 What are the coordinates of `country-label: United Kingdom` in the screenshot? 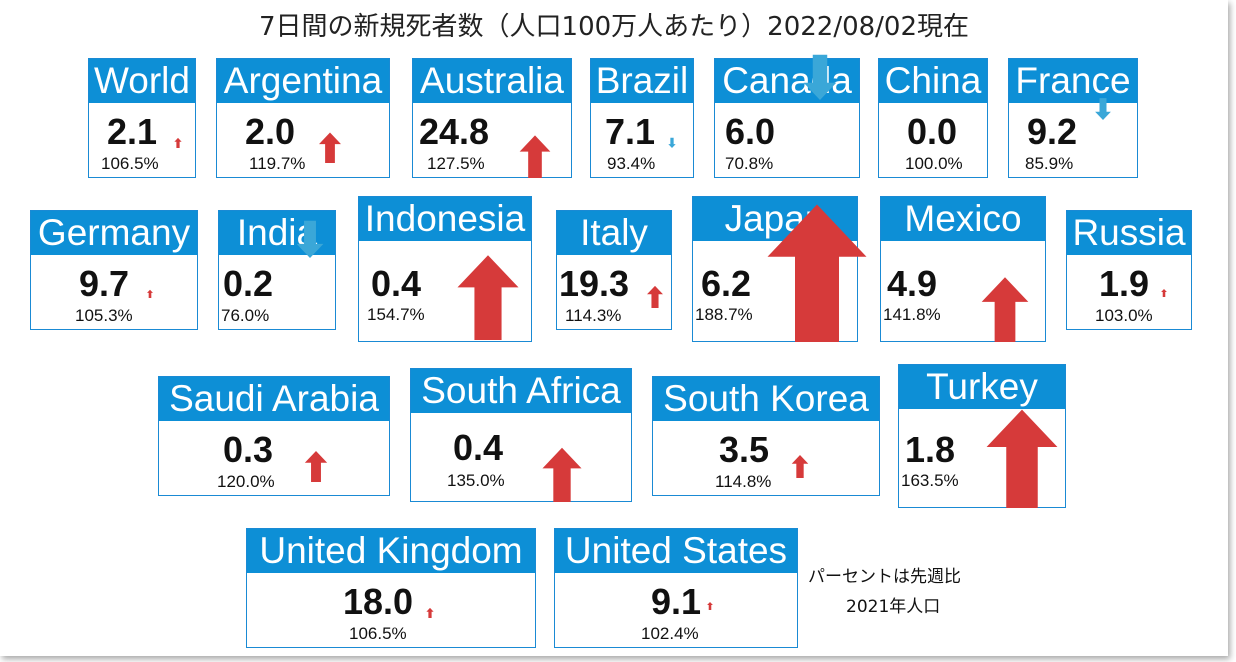 It's located at (391, 551).